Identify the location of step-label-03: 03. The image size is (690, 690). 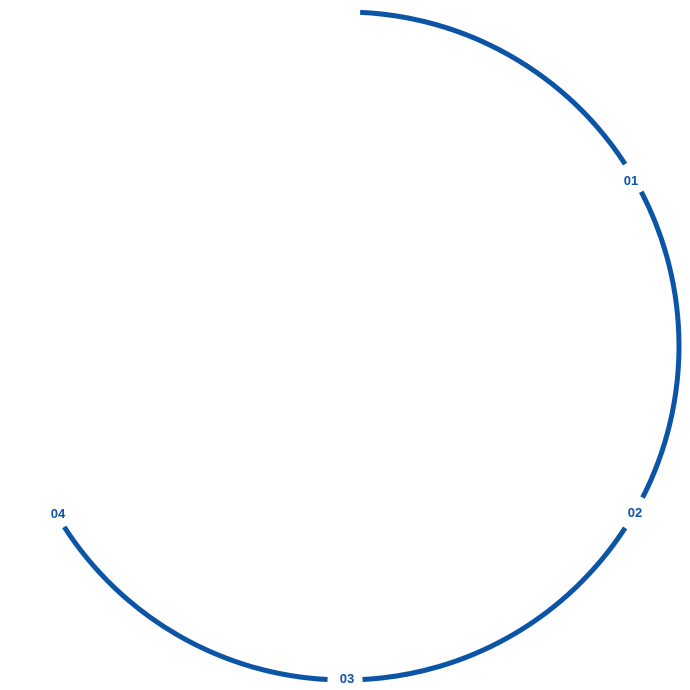
(347, 678).